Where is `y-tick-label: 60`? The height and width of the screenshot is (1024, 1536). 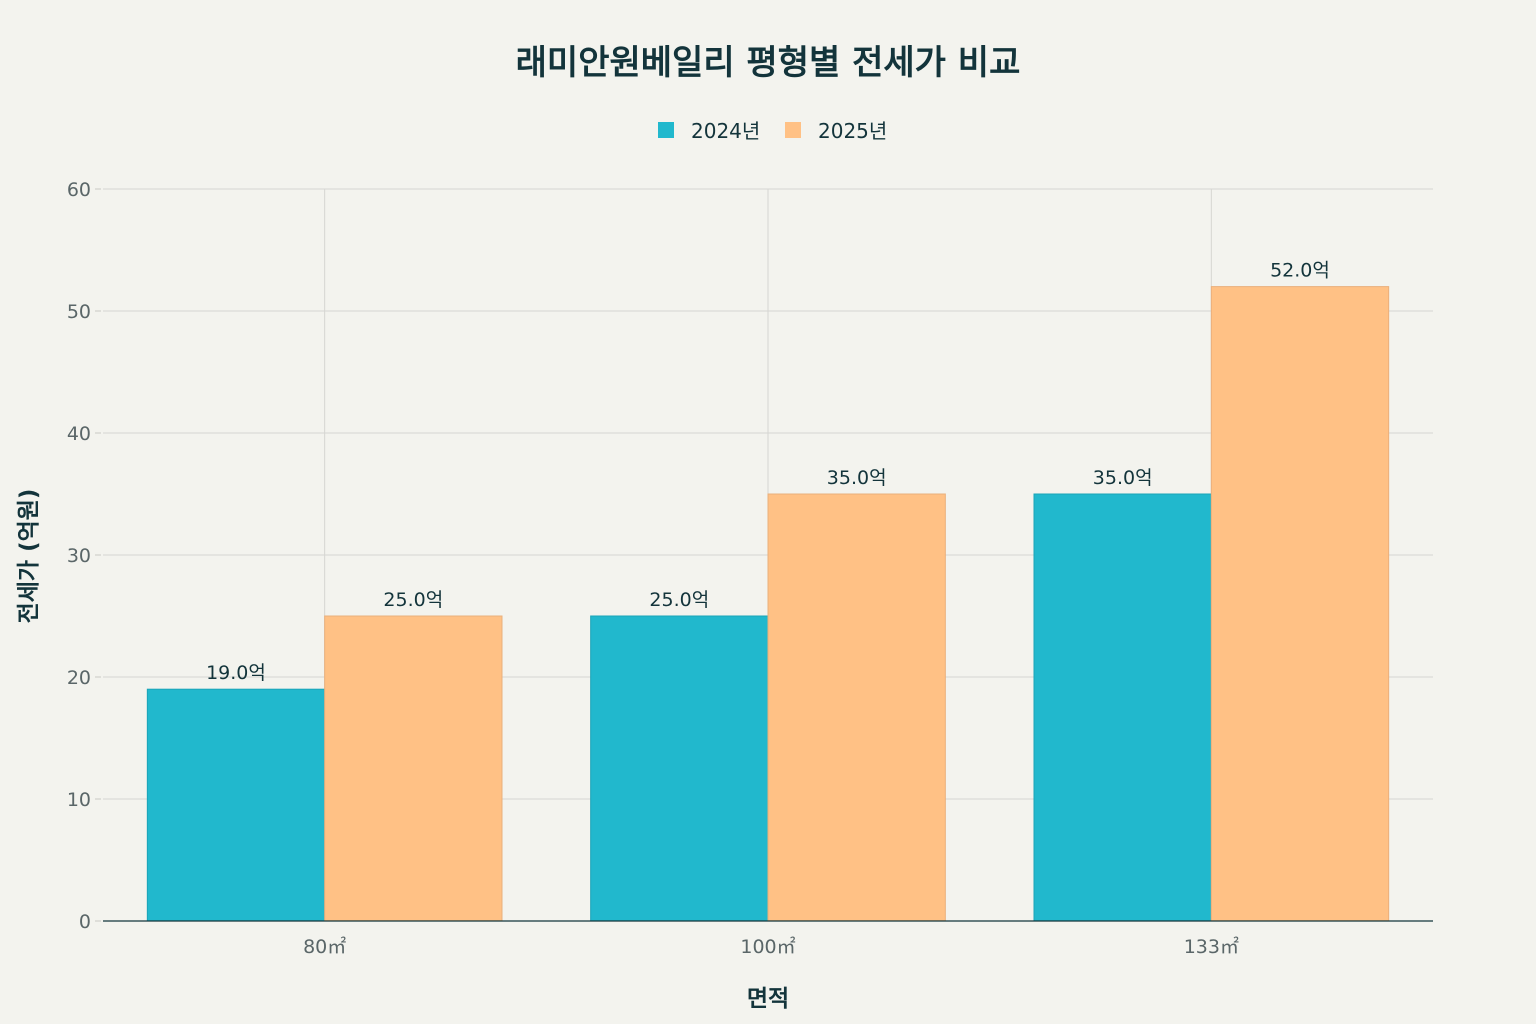
y-tick-label: 60 is located at coordinates (79, 190).